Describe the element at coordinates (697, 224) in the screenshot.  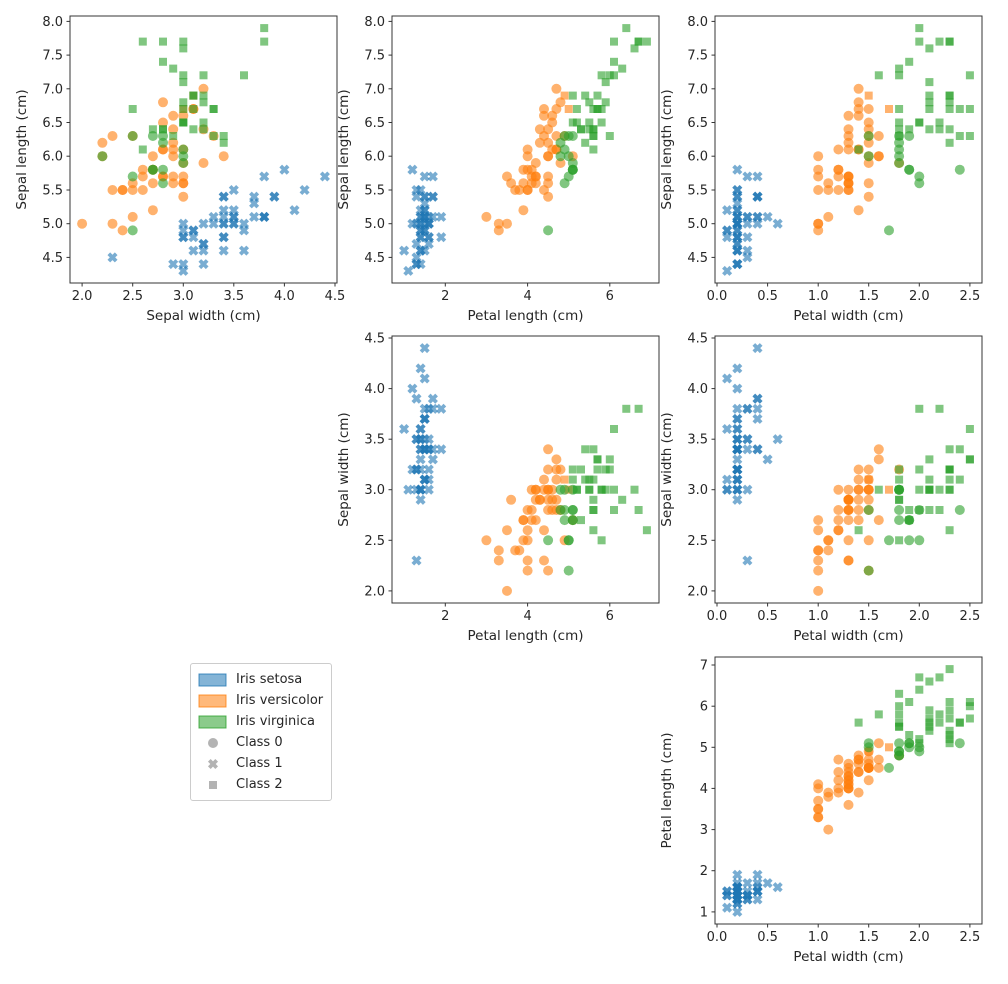
I see `y-tick-label: 5.0` at that location.